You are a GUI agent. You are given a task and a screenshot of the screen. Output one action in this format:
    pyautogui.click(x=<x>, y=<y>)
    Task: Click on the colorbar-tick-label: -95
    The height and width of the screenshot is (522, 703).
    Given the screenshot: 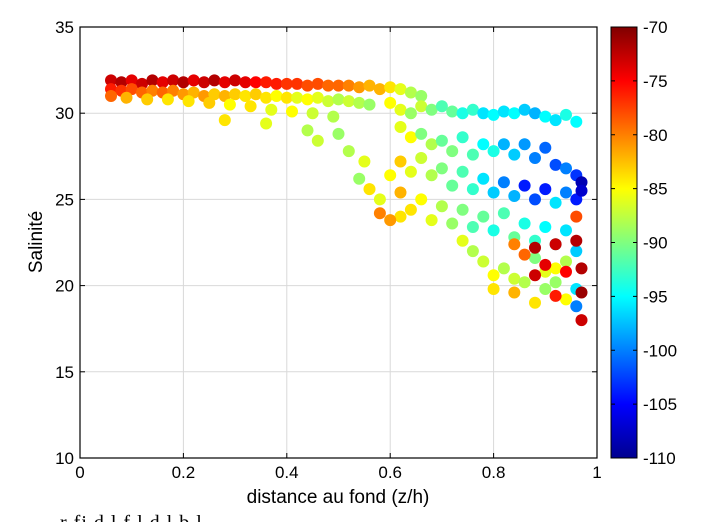 What is the action you would take?
    pyautogui.click(x=655, y=296)
    